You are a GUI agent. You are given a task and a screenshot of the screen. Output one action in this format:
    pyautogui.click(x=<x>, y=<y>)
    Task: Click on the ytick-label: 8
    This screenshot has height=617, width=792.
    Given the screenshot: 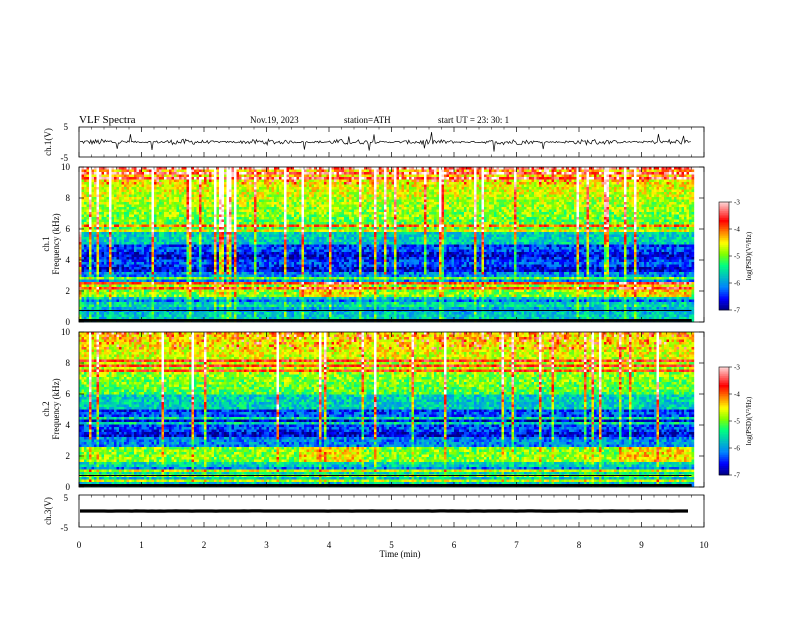 What is the action you would take?
    pyautogui.click(x=68, y=198)
    